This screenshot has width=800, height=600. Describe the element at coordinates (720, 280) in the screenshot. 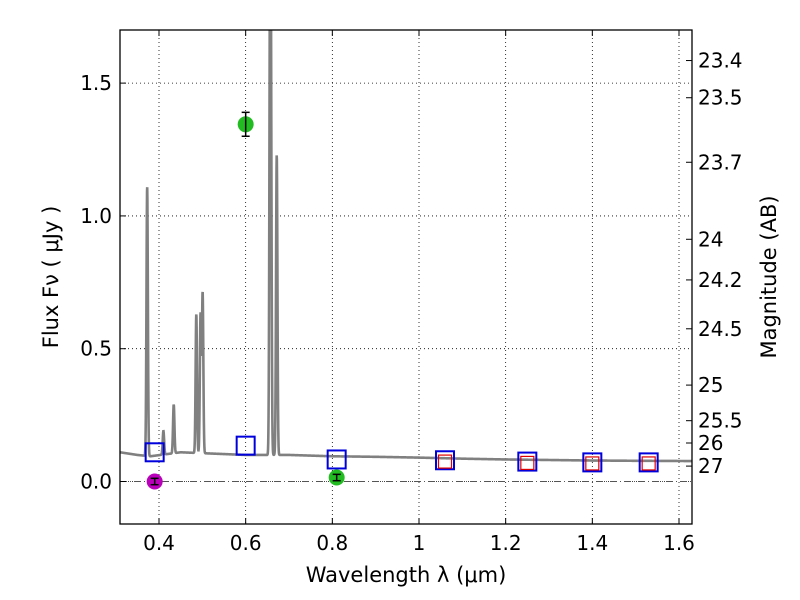

I see `right-tick-label: 24.2` at that location.